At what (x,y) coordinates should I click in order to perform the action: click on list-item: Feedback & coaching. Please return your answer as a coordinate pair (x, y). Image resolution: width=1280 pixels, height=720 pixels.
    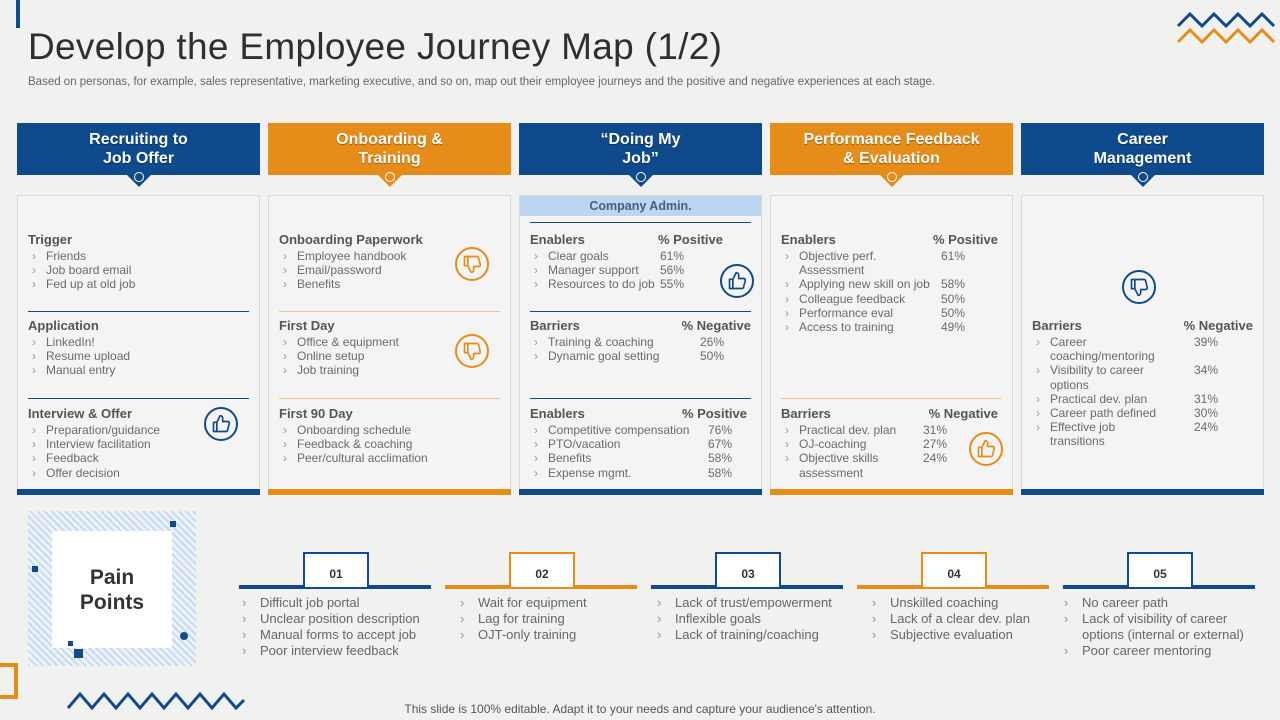
    Looking at the image, I should click on (389, 444).